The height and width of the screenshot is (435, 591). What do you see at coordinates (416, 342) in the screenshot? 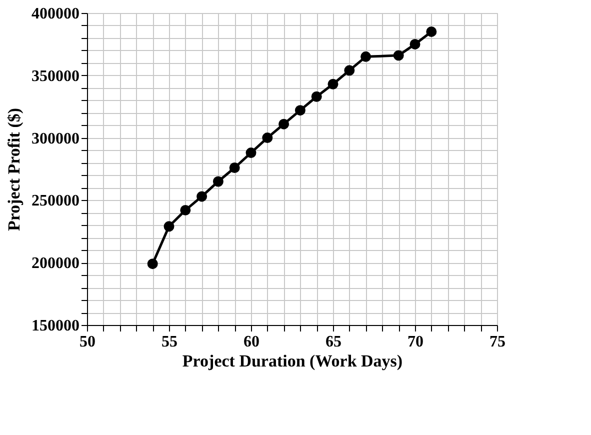
I see `x-tick-label: 70` at bounding box center [416, 342].